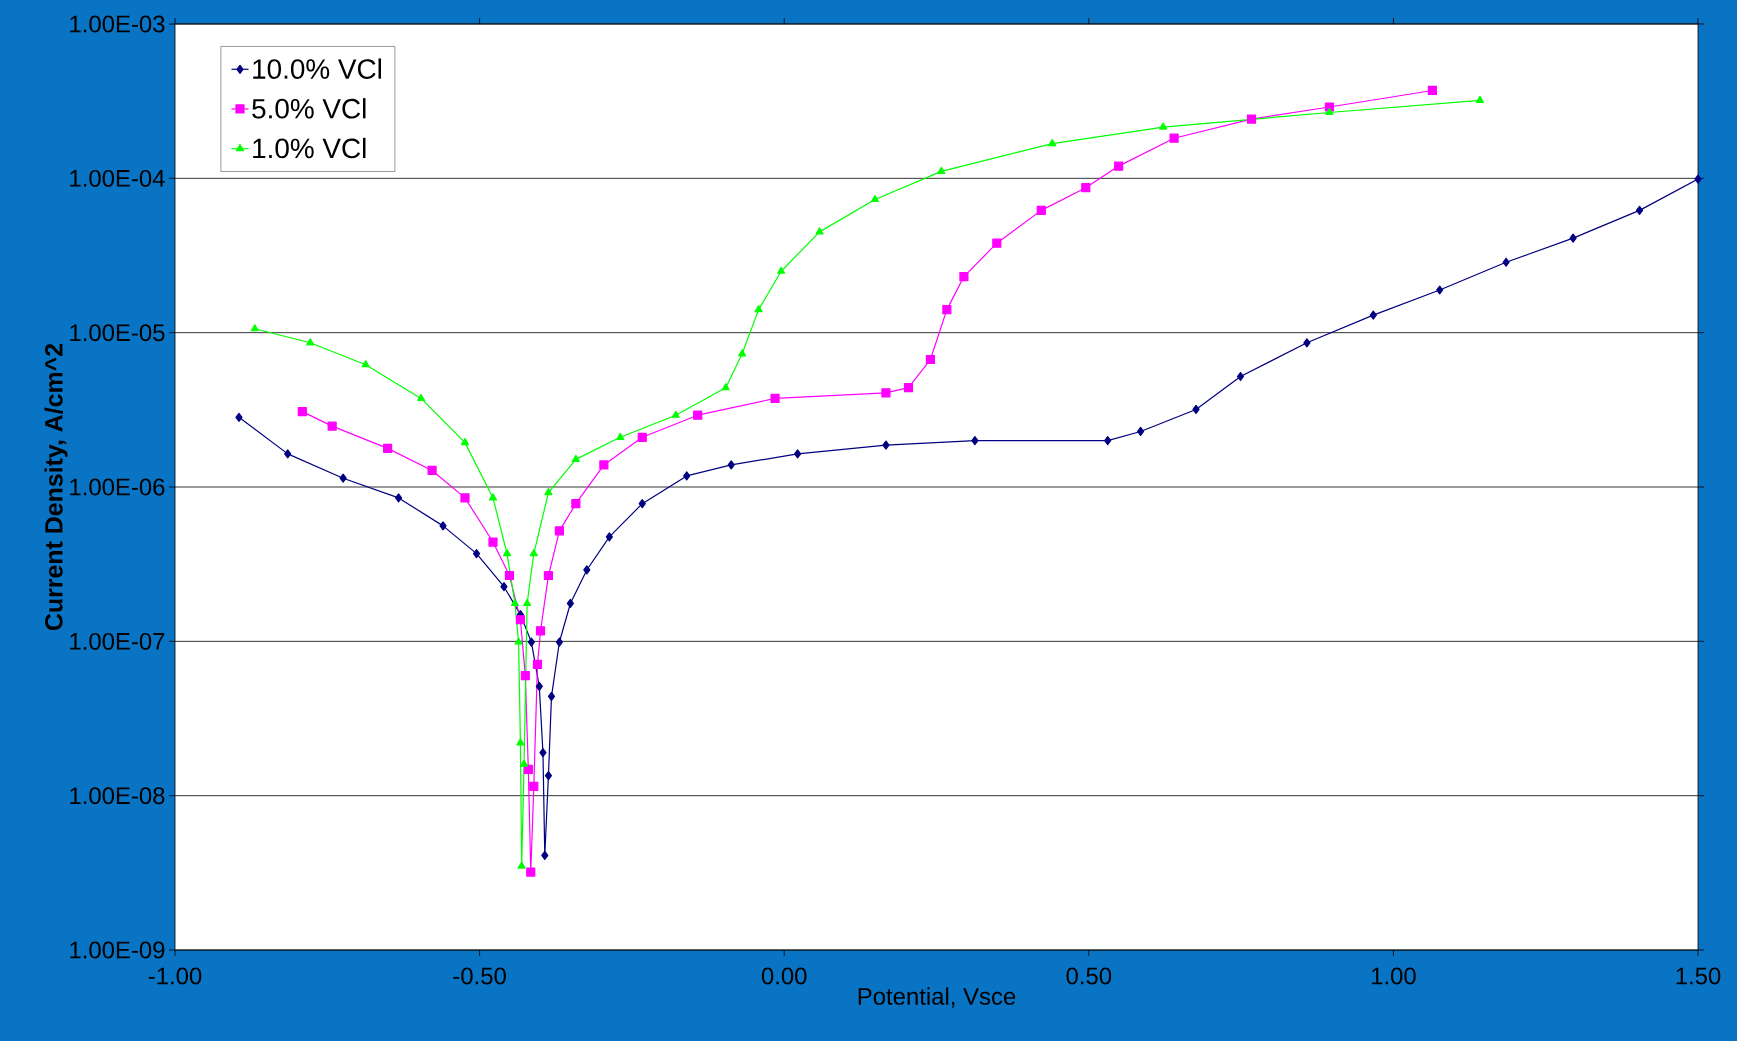  What do you see at coordinates (117, 24) in the screenshot?
I see `y-tick-label: 1.00E-03` at bounding box center [117, 24].